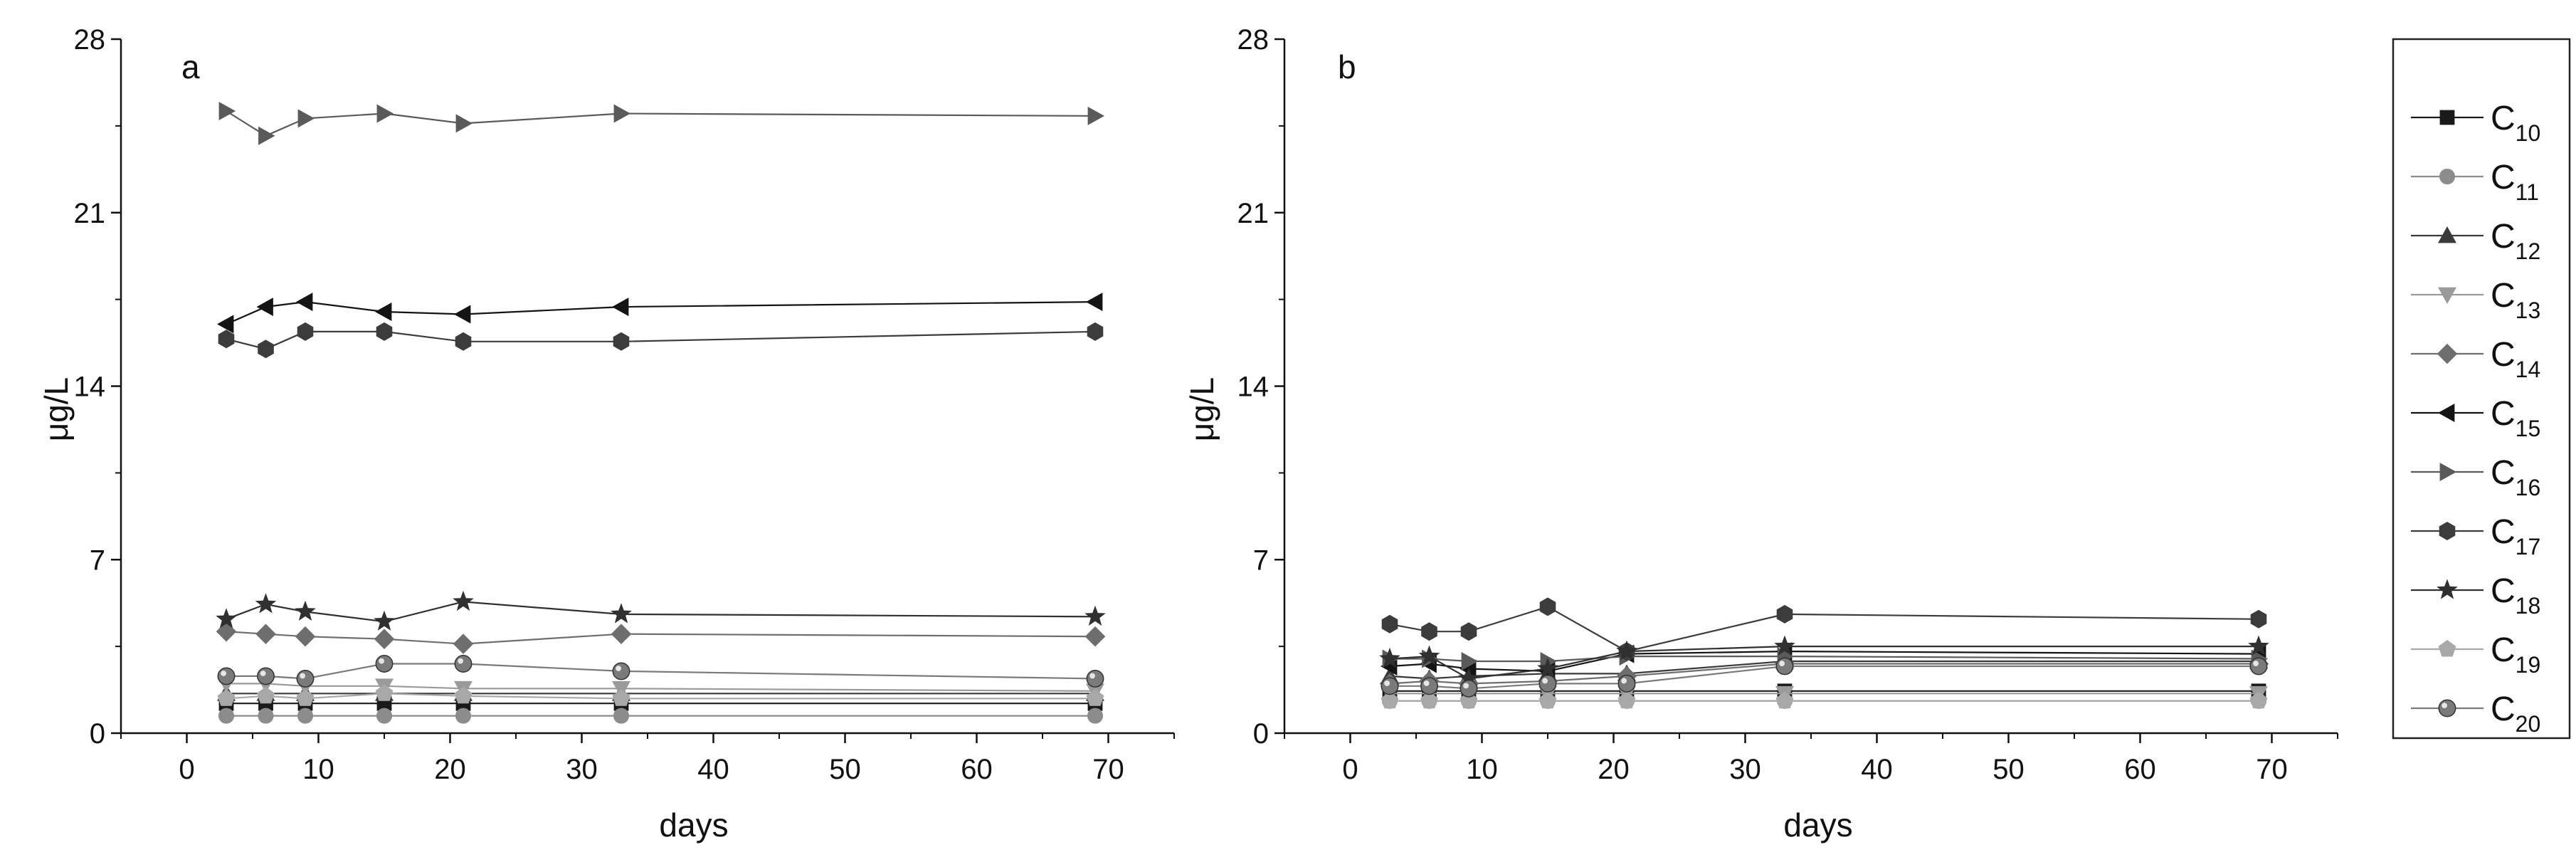 The image size is (2576, 862). Describe the element at coordinates (1824, 629) in the screenshot. I see `panel-b-series-line-c17` at that location.